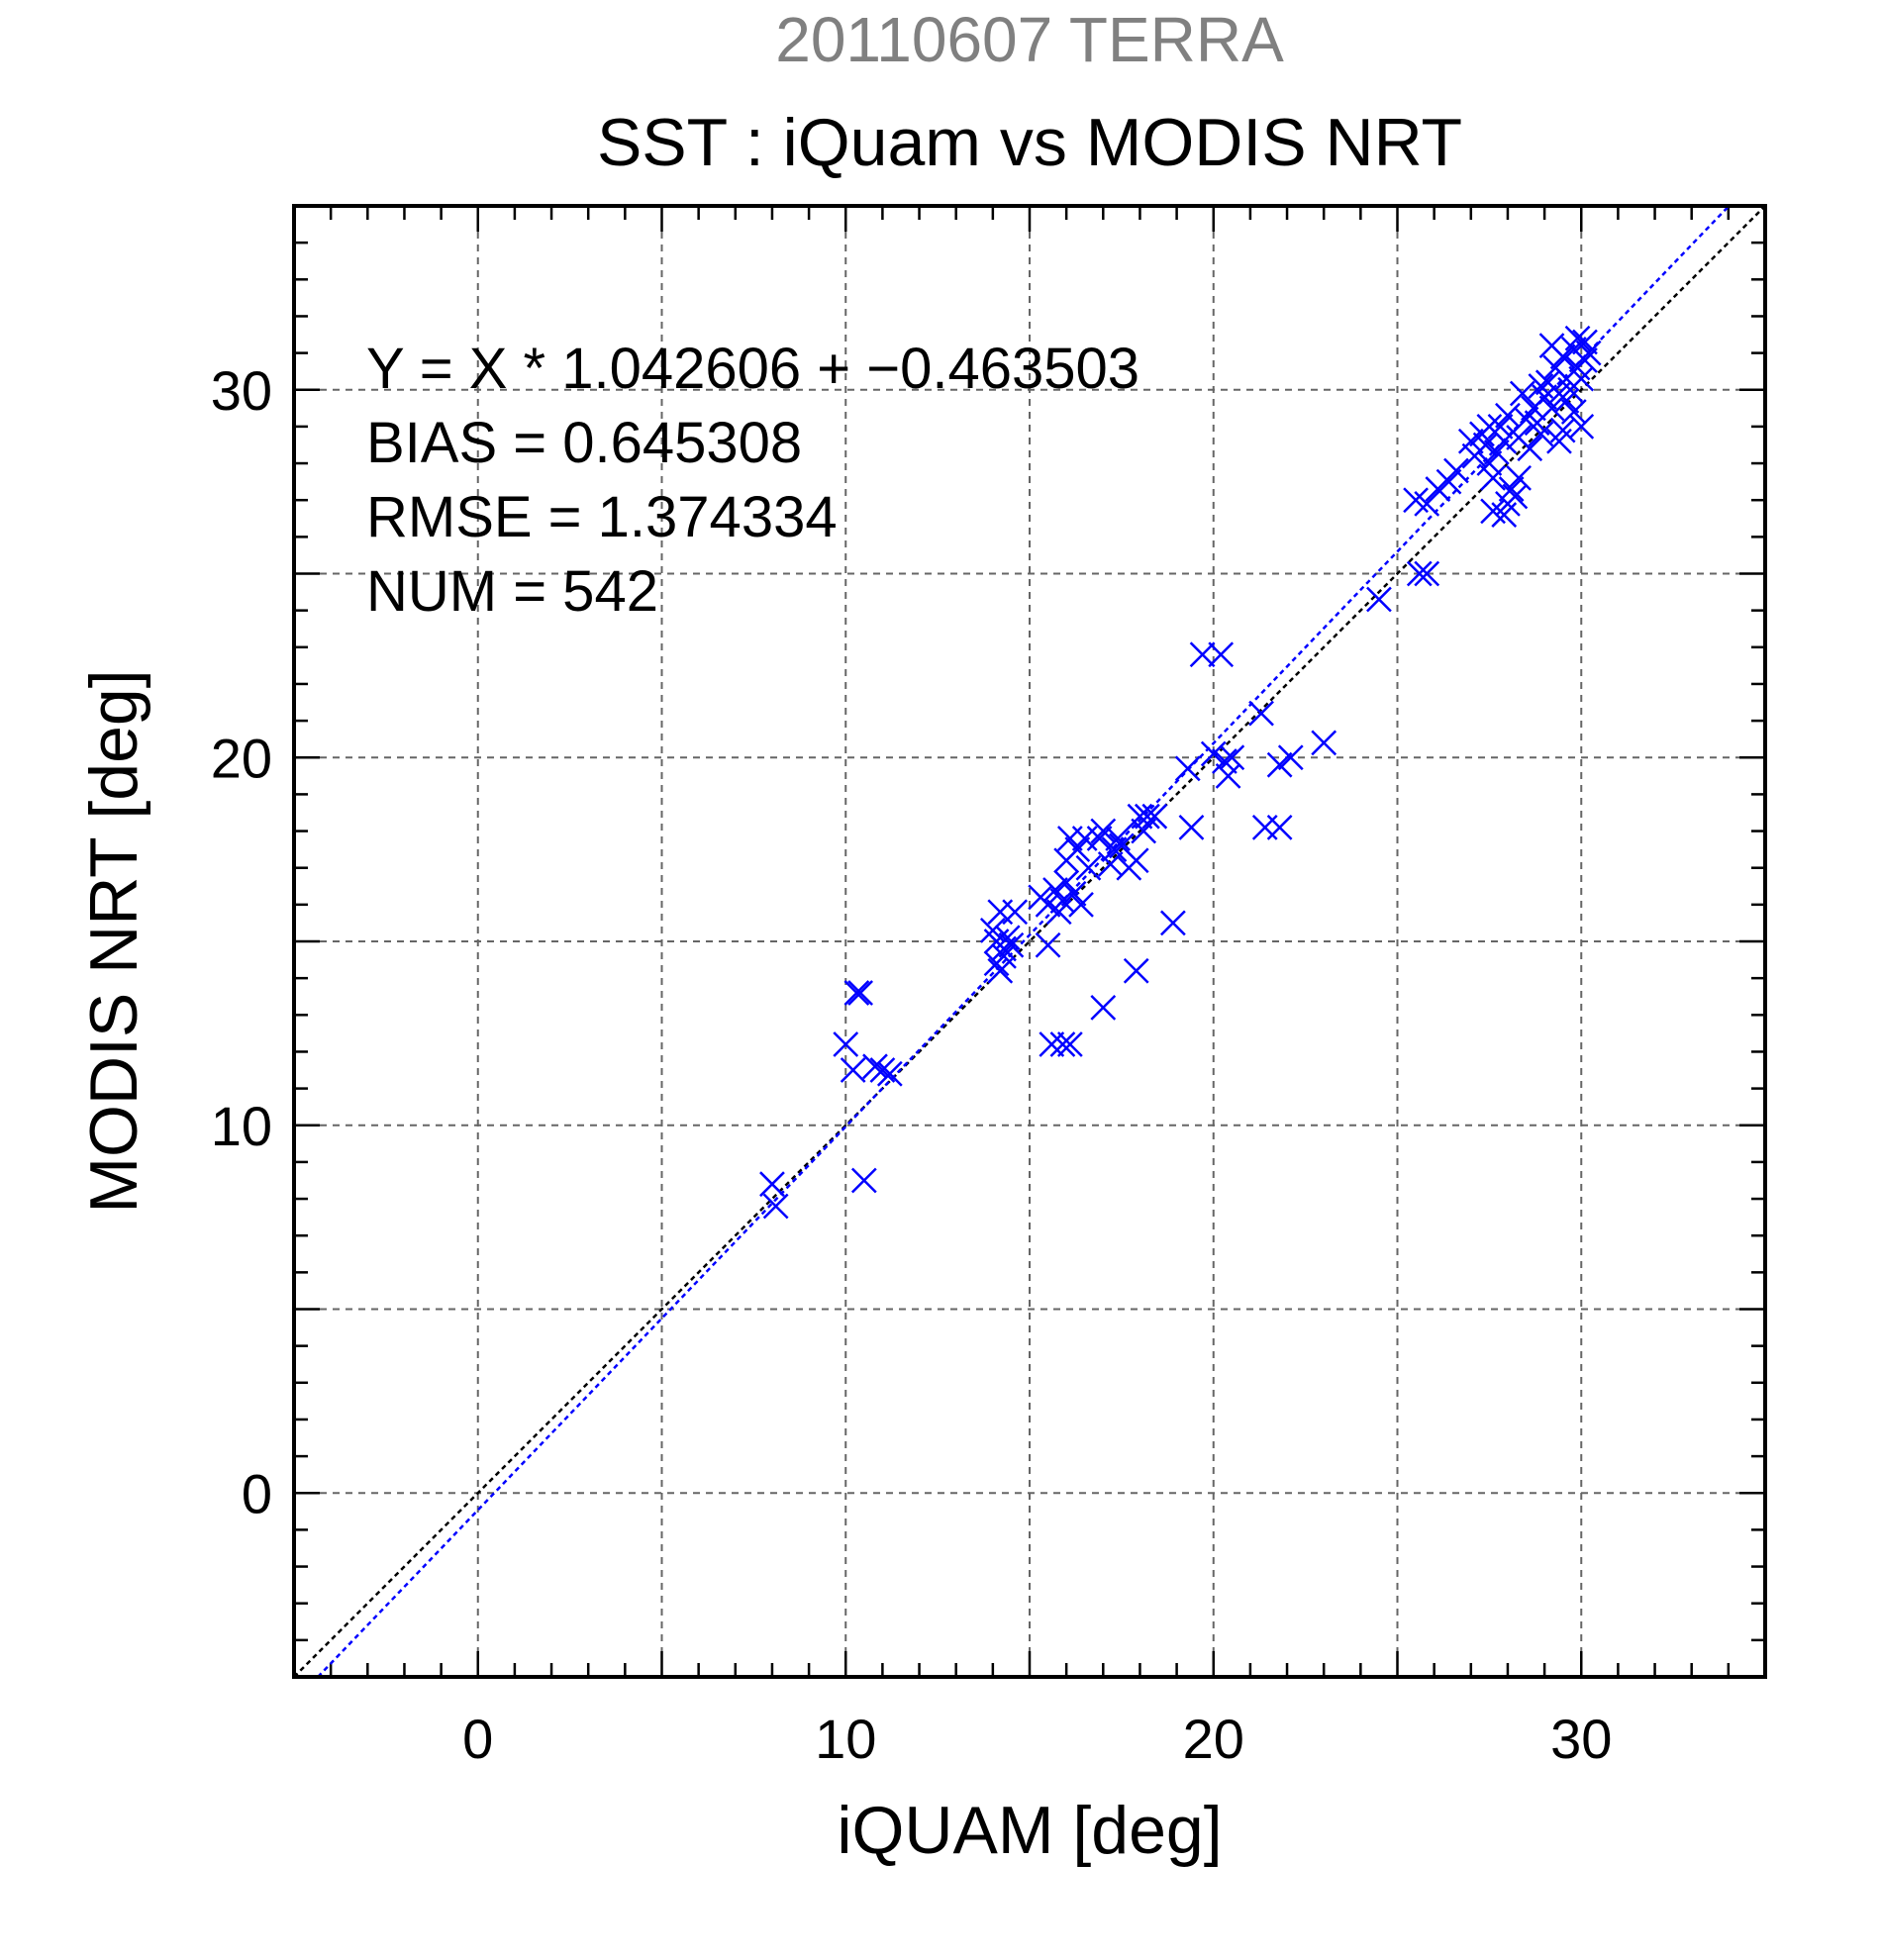 The width and height of the screenshot is (1881, 1960). I want to click on x-axis-label: iQUAM [deg], so click(1030, 1830).